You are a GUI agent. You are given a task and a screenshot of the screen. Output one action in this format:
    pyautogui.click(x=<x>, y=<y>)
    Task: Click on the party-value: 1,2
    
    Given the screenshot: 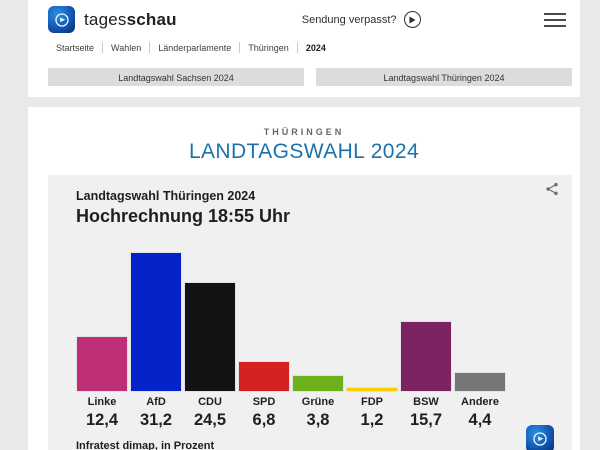 What is the action you would take?
    pyautogui.click(x=372, y=419)
    